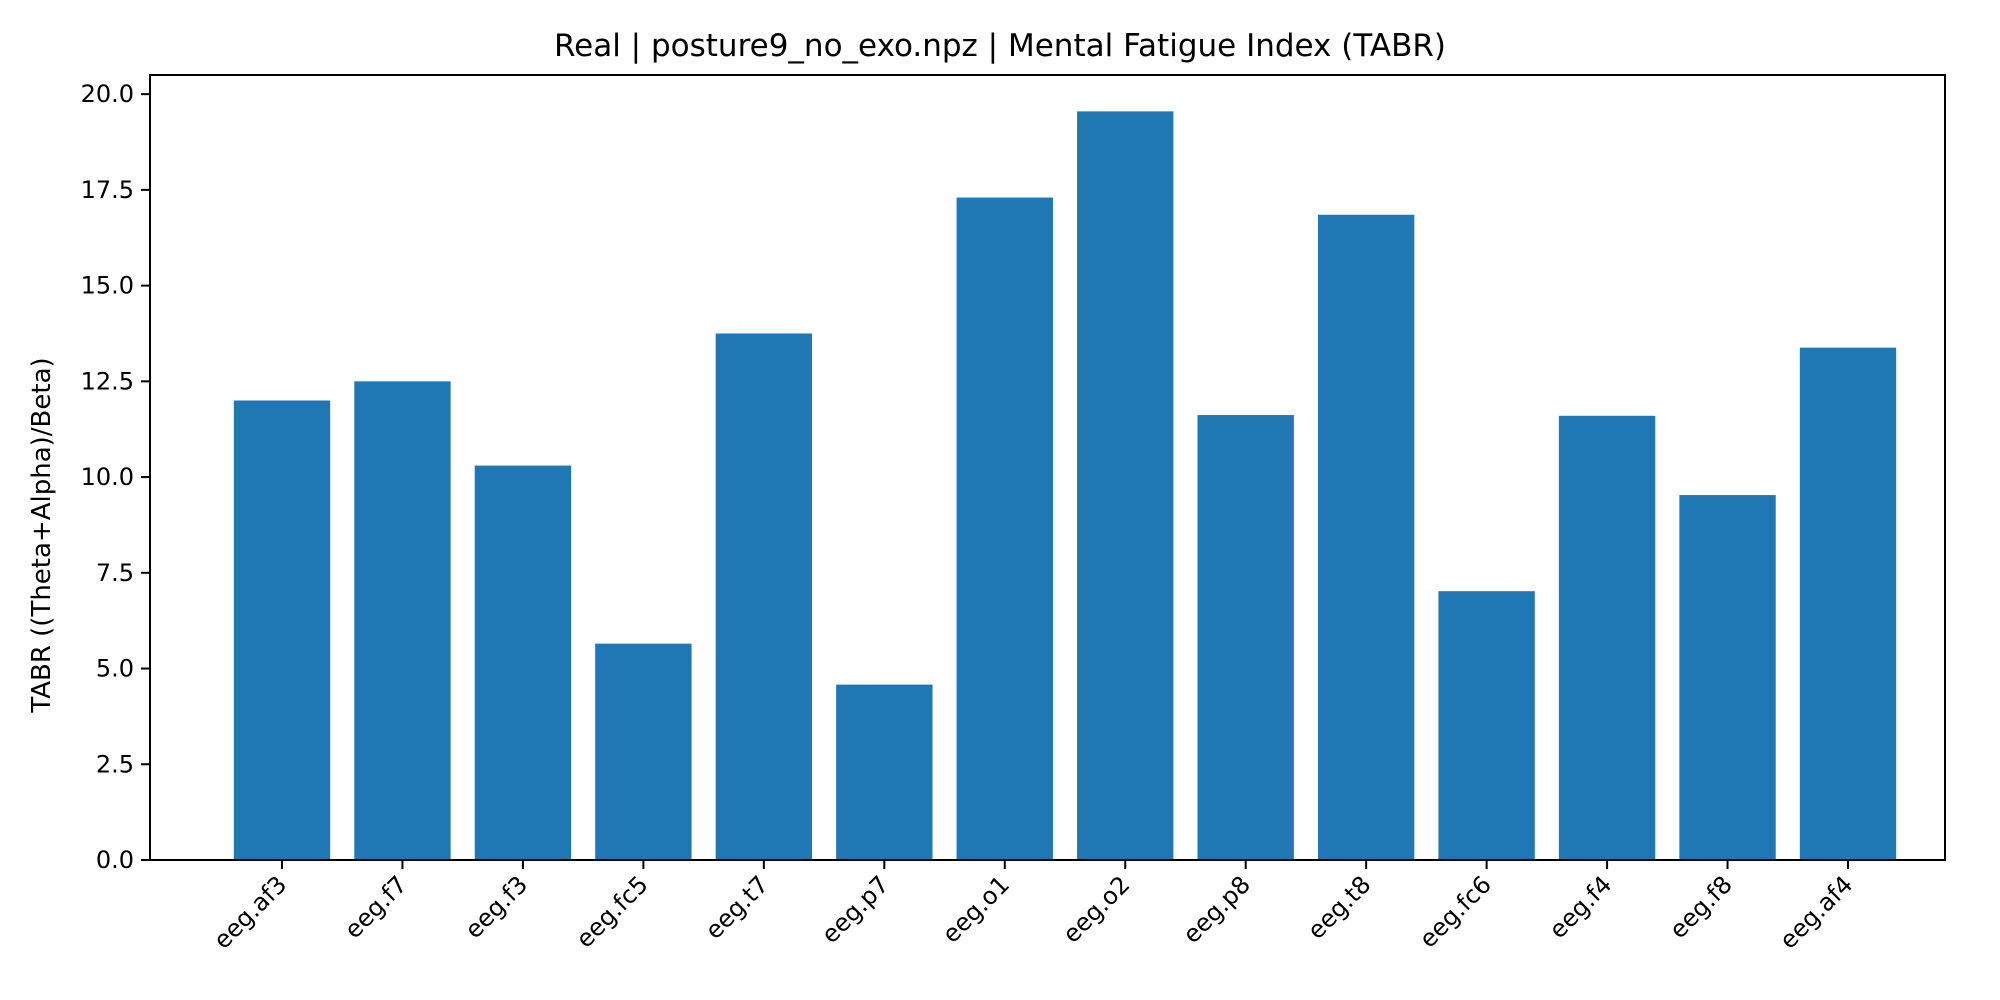  Describe the element at coordinates (42, 535) in the screenshot. I see `y-axis-label: TABR ((Theta+Alpha)/Beta)` at that location.